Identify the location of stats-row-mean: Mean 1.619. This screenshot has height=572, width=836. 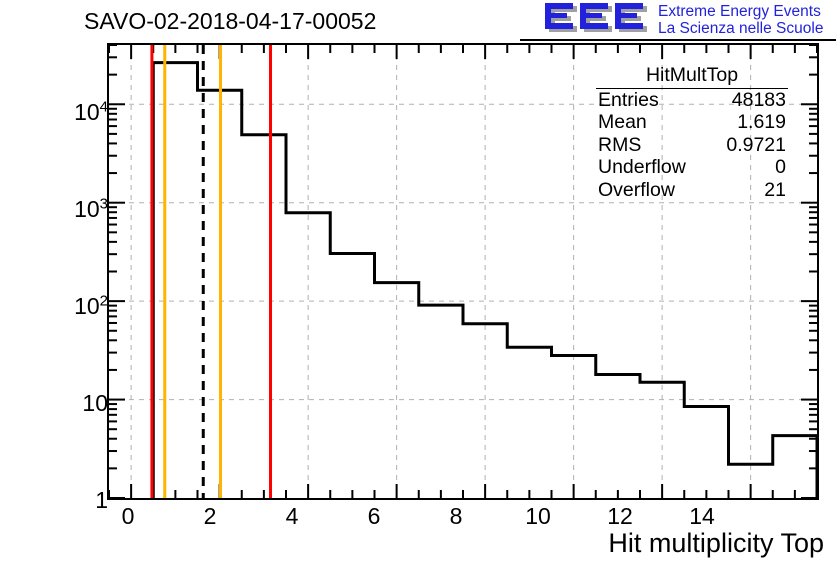
(692, 122).